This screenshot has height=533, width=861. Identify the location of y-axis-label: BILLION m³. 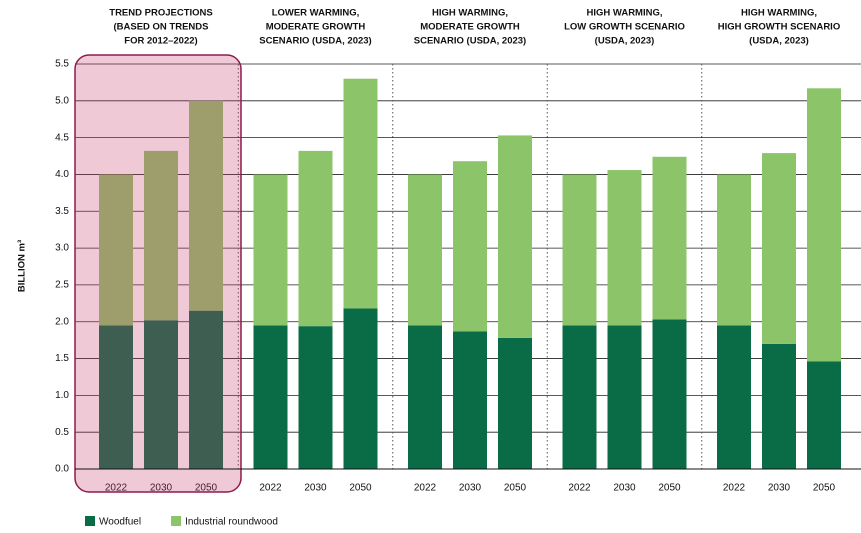
(22, 266).